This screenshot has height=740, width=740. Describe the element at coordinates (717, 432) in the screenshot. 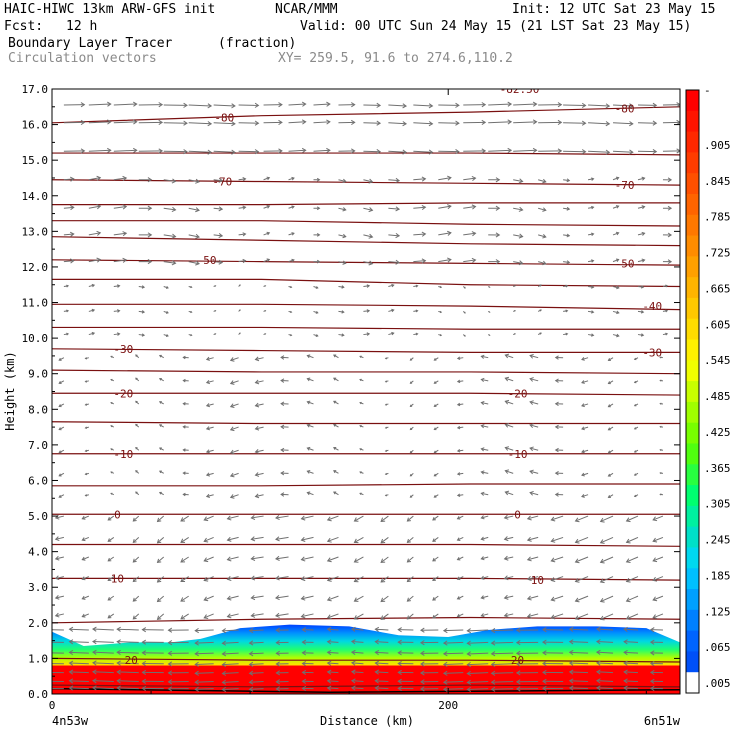

I see `colorbar-label: .425` at that location.